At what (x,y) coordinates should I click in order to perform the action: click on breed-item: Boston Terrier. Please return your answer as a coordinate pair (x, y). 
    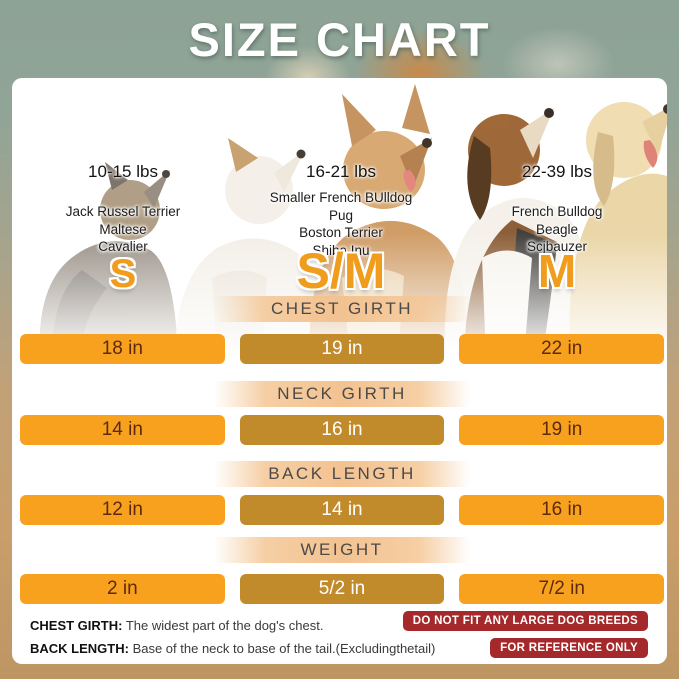
    Looking at the image, I should click on (341, 232).